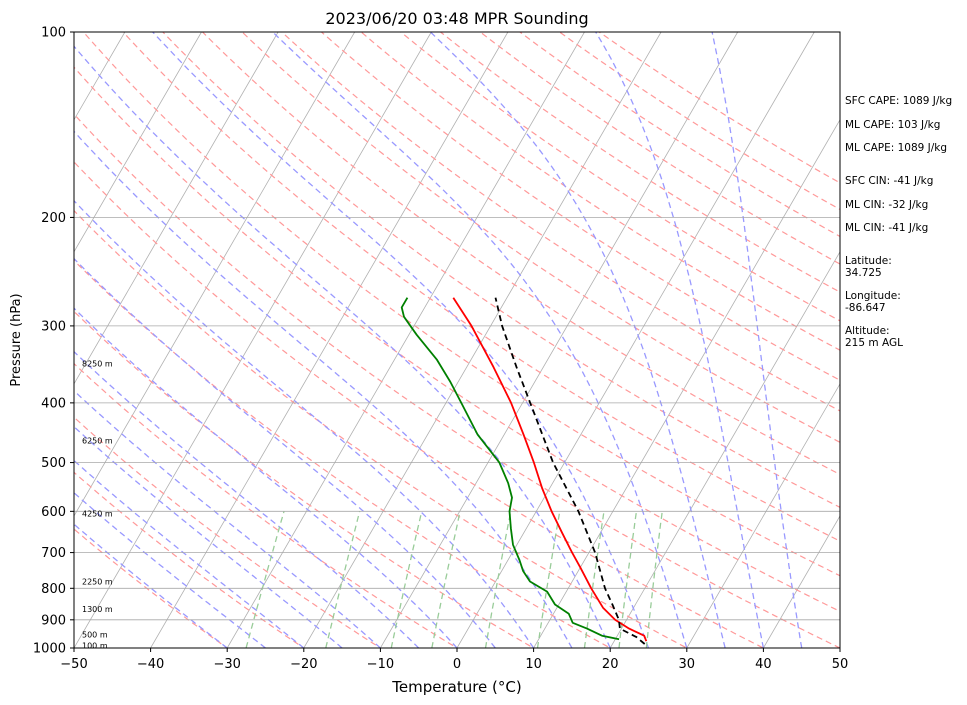  What do you see at coordinates (874, 343) in the screenshot?
I see `altitude-value: 215 m AGL` at bounding box center [874, 343].